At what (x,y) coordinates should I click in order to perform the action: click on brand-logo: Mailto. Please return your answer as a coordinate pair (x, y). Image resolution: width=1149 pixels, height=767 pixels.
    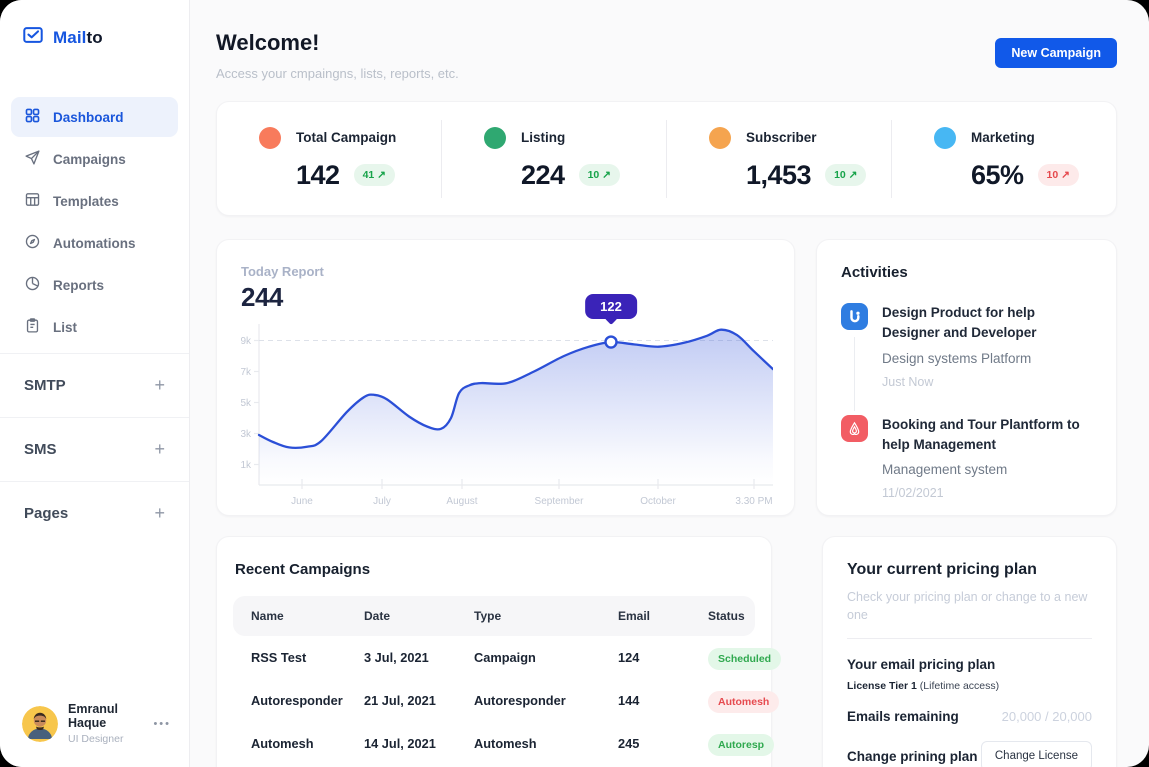
    Looking at the image, I should click on (94, 25).